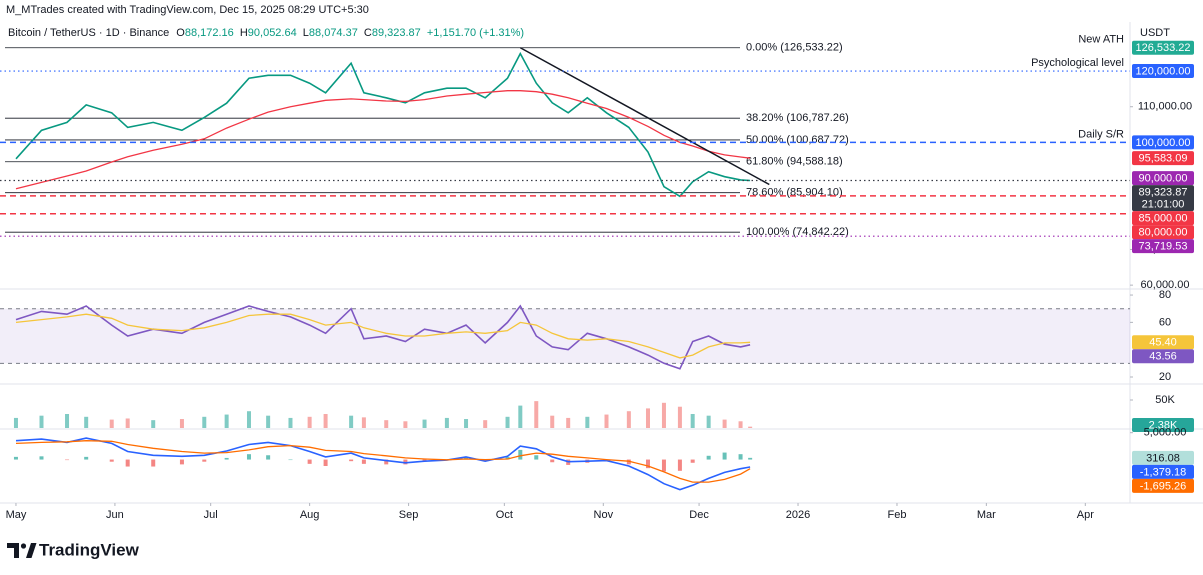 This screenshot has height=575, width=1203. Describe the element at coordinates (272, 33) in the screenshot. I see `ohlc-value: 90,052.64` at that location.